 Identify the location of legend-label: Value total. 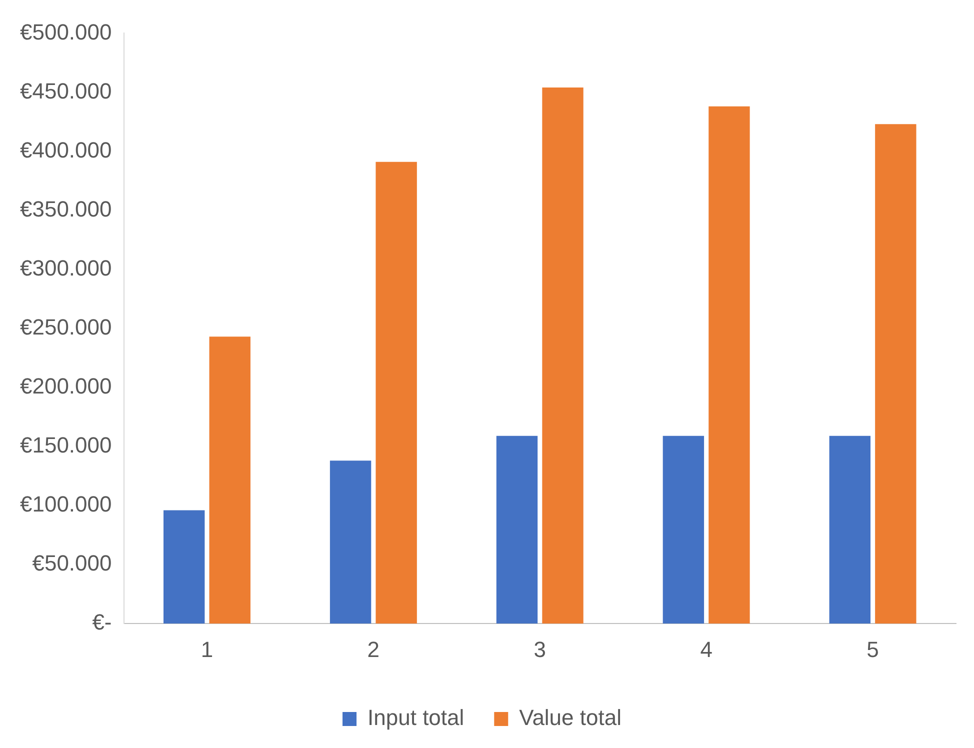
(570, 717).